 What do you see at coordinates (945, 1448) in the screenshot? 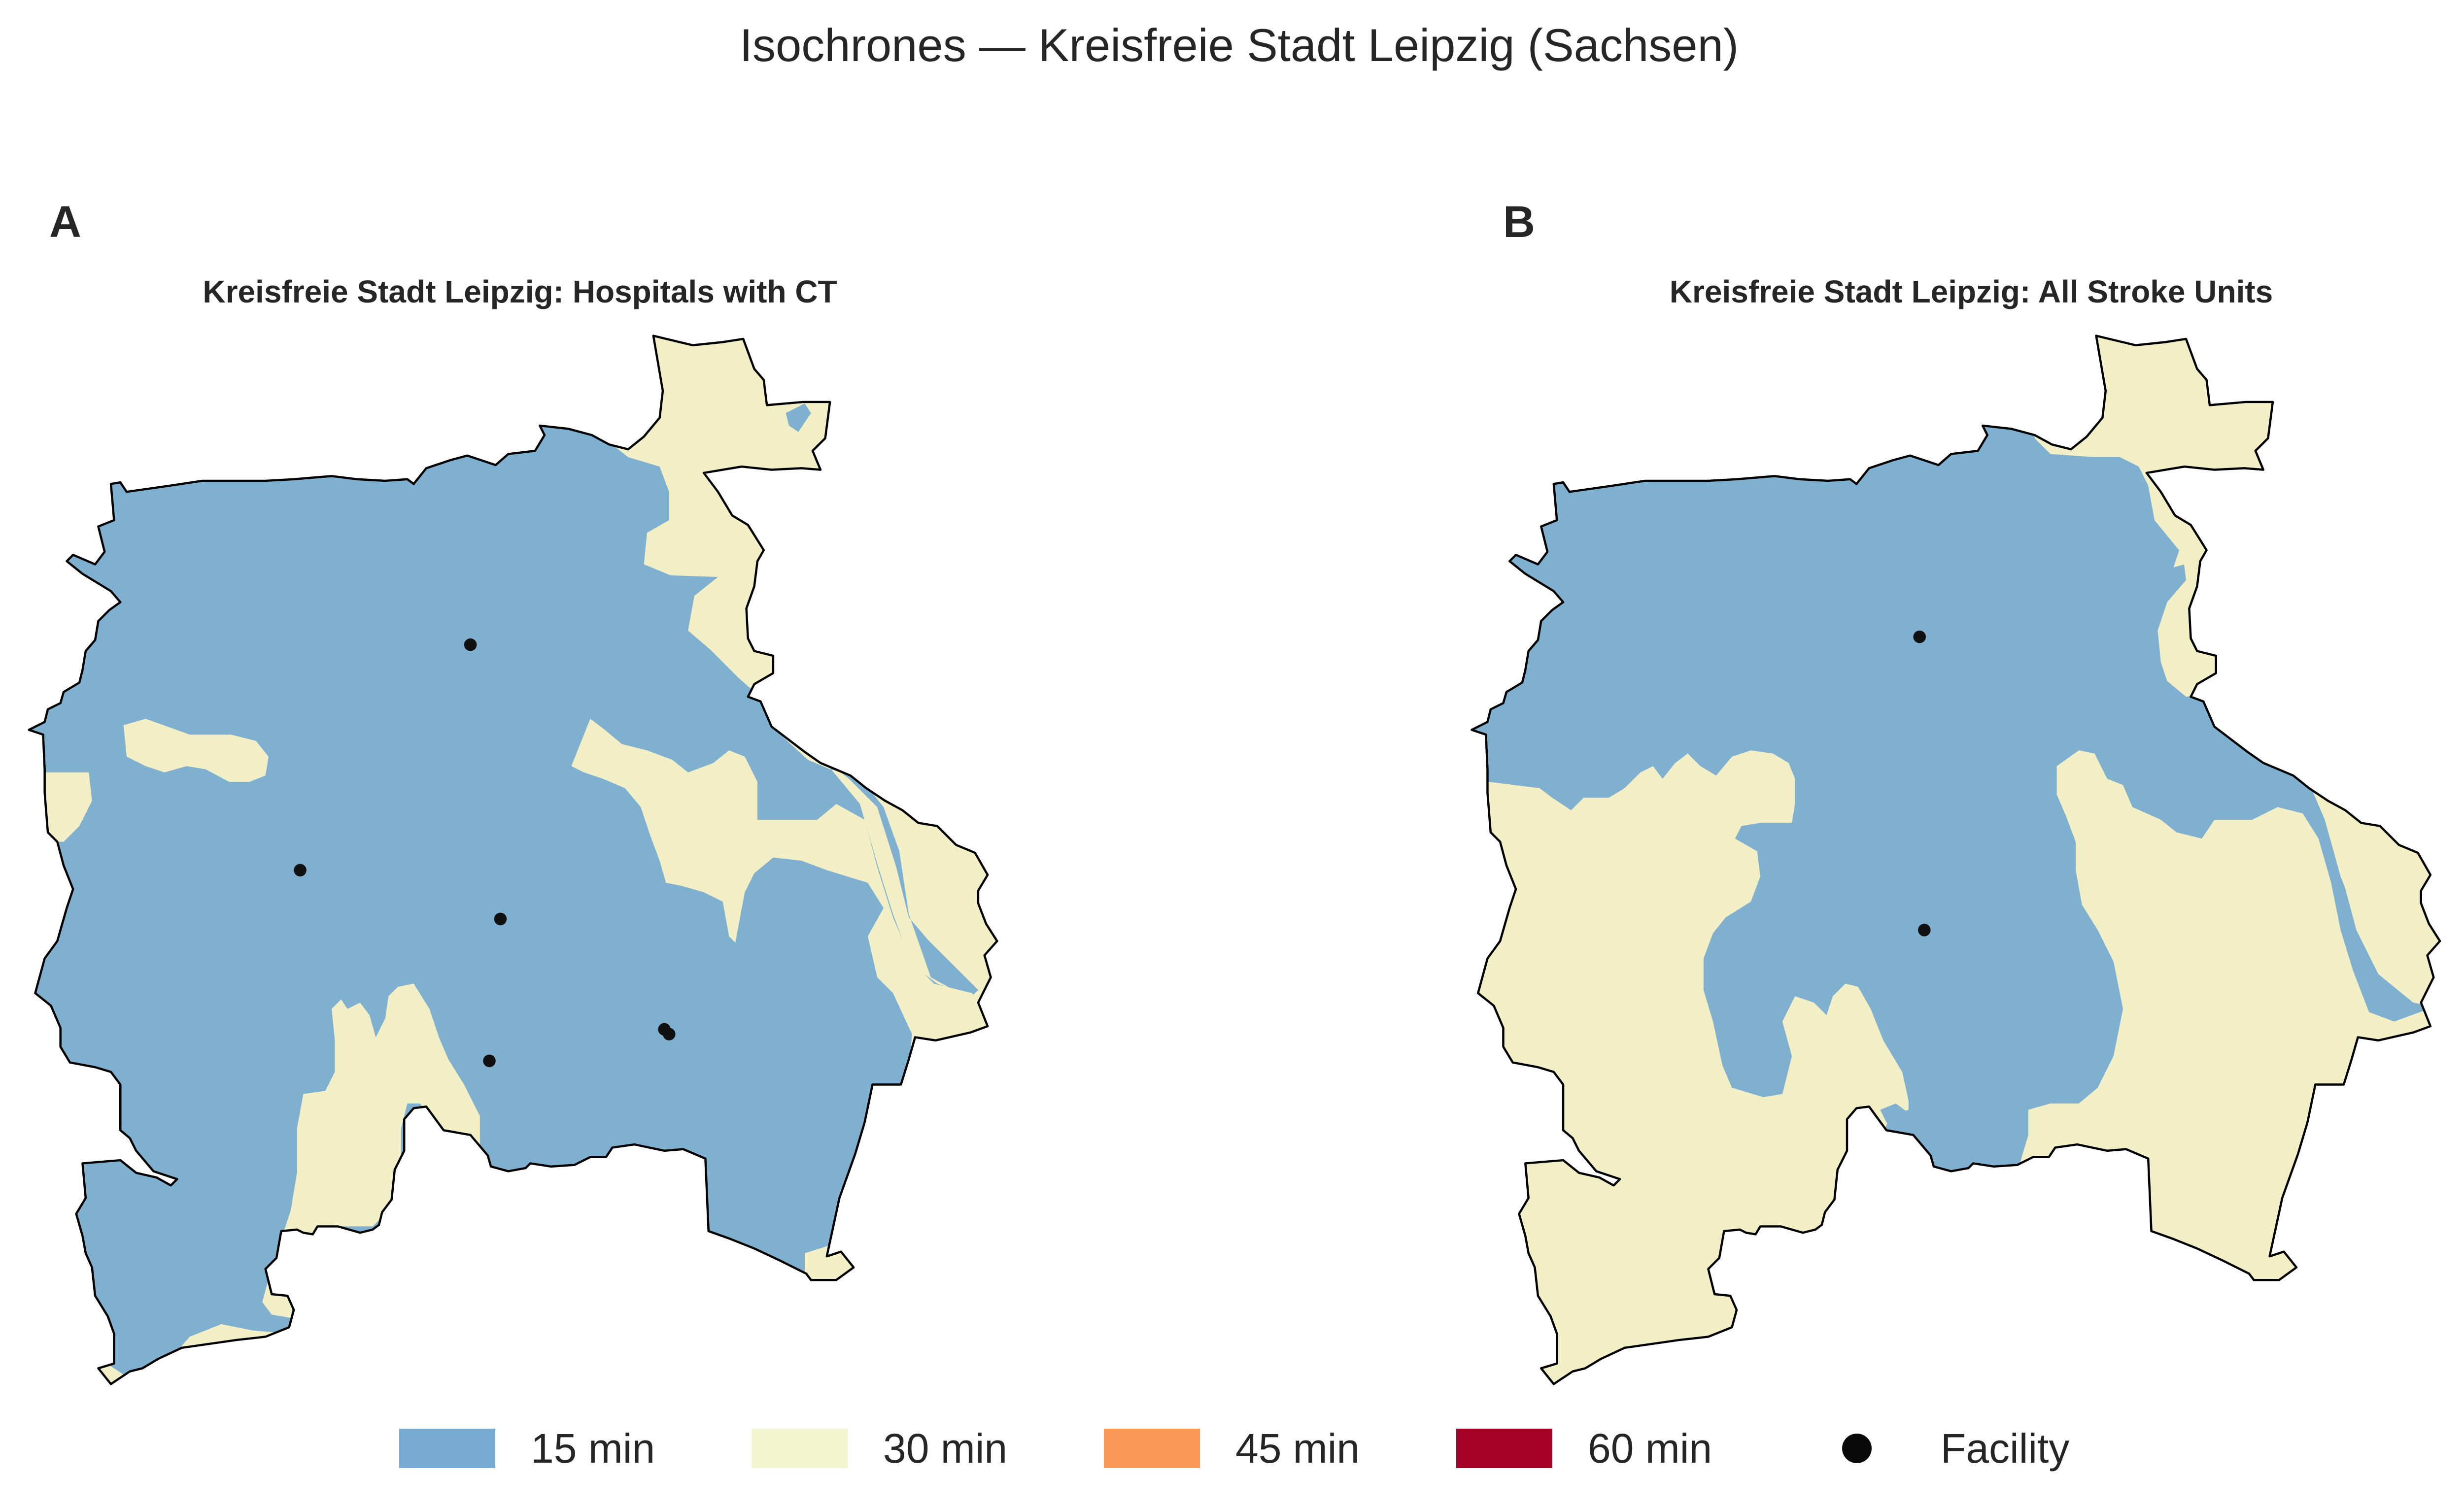
I see `legend-label: 30 min` at bounding box center [945, 1448].